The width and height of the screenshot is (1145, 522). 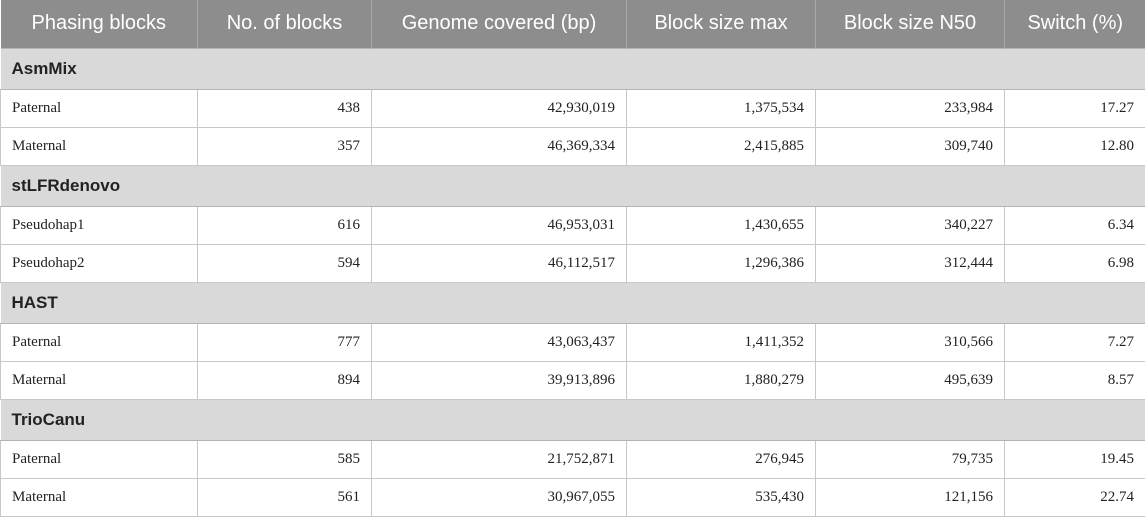 I want to click on header-switch-percent: Switch (%), so click(x=1074, y=24).